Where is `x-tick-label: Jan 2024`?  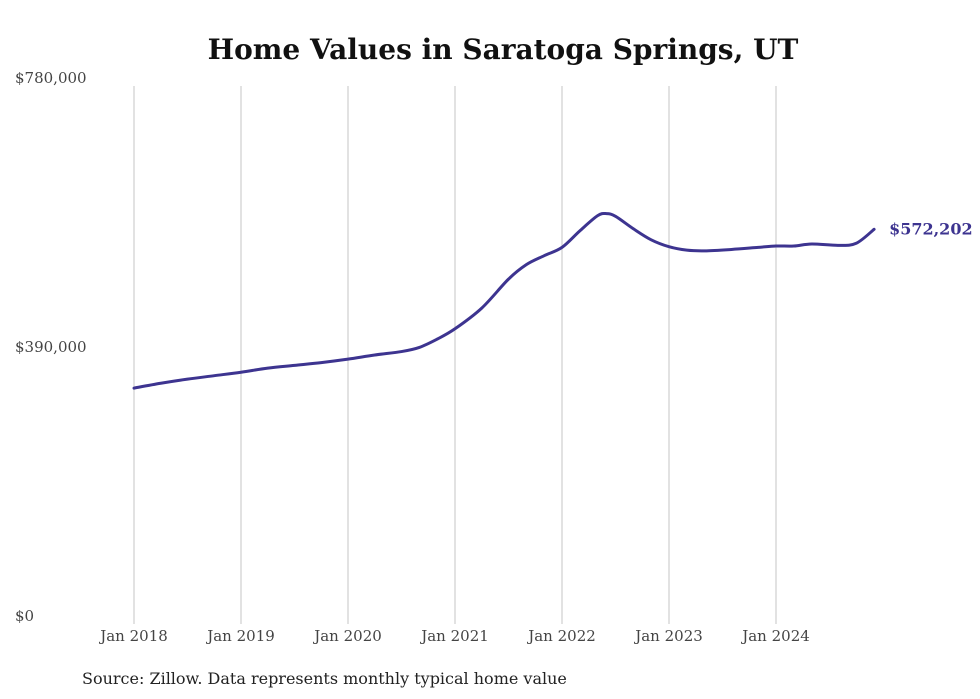 x-tick-label: Jan 2024 is located at coordinates (775, 636).